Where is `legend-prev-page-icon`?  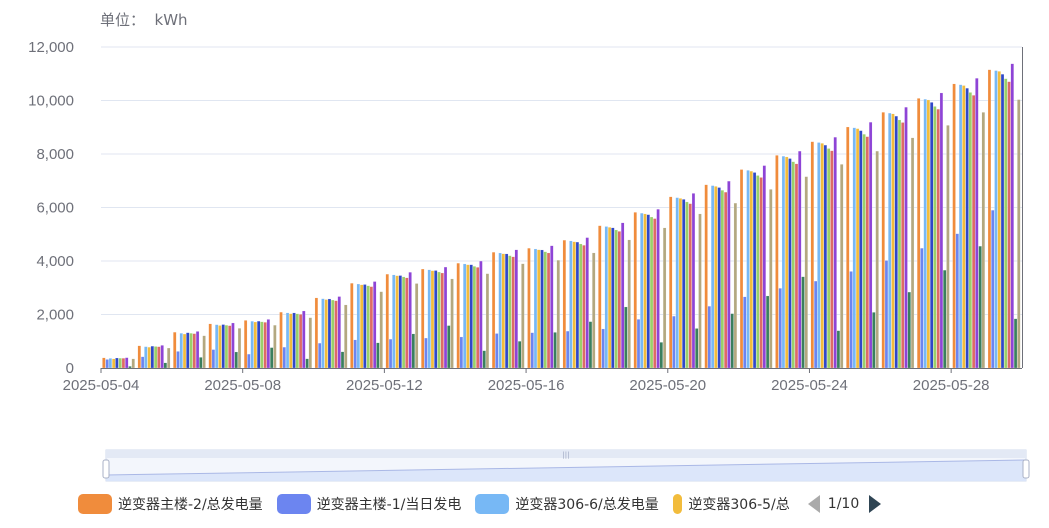
legend-prev-page-icon is located at coordinates (813, 504).